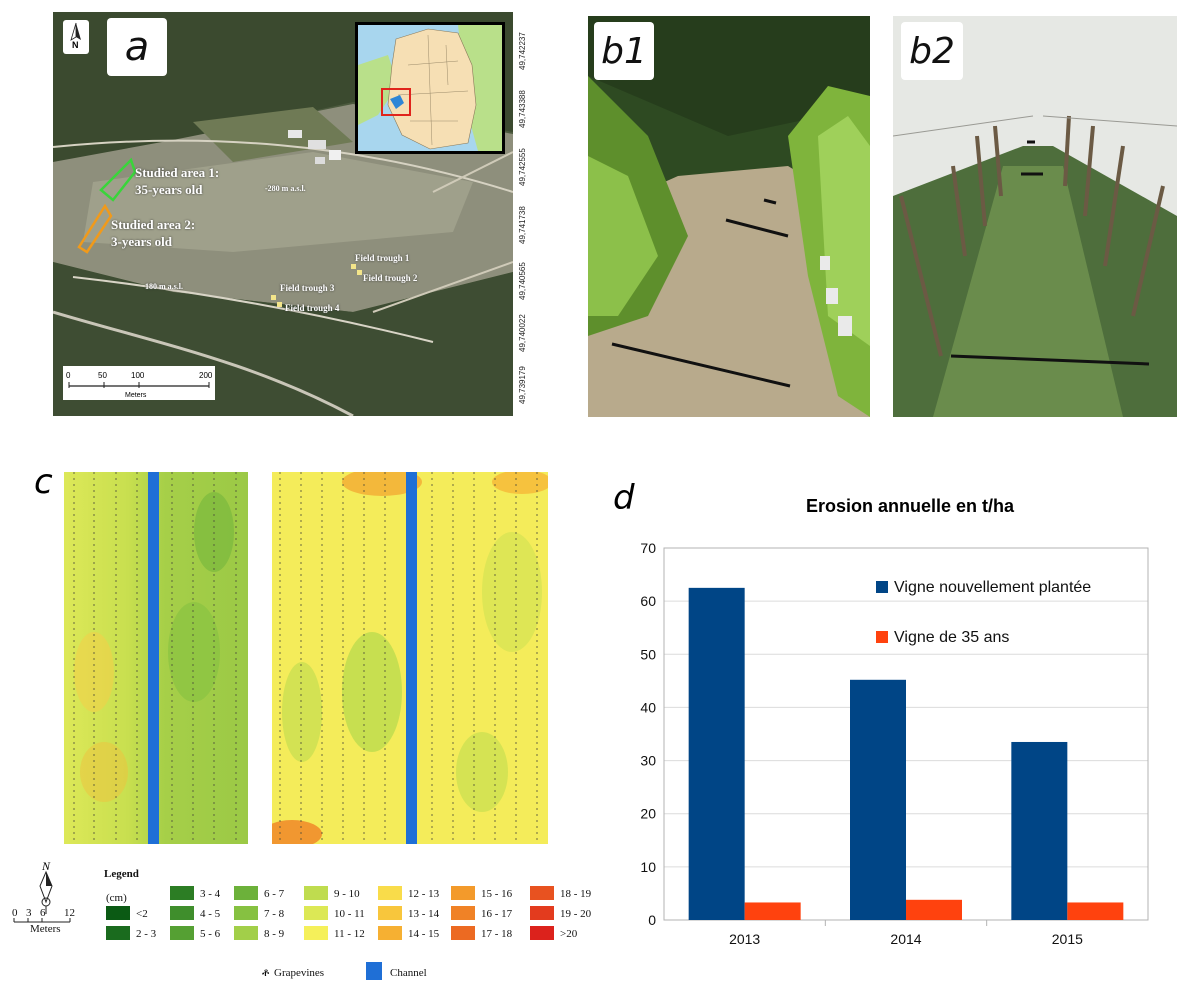 The width and height of the screenshot is (1178, 988). What do you see at coordinates (497, 934) in the screenshot?
I see `legend-class-label: 17 - 18` at bounding box center [497, 934].